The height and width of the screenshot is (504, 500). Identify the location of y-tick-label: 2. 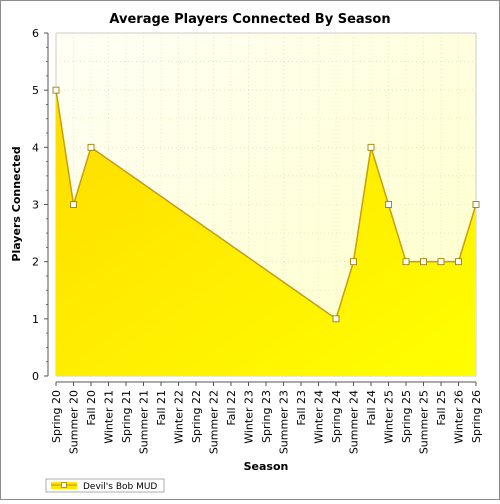
(35, 262).